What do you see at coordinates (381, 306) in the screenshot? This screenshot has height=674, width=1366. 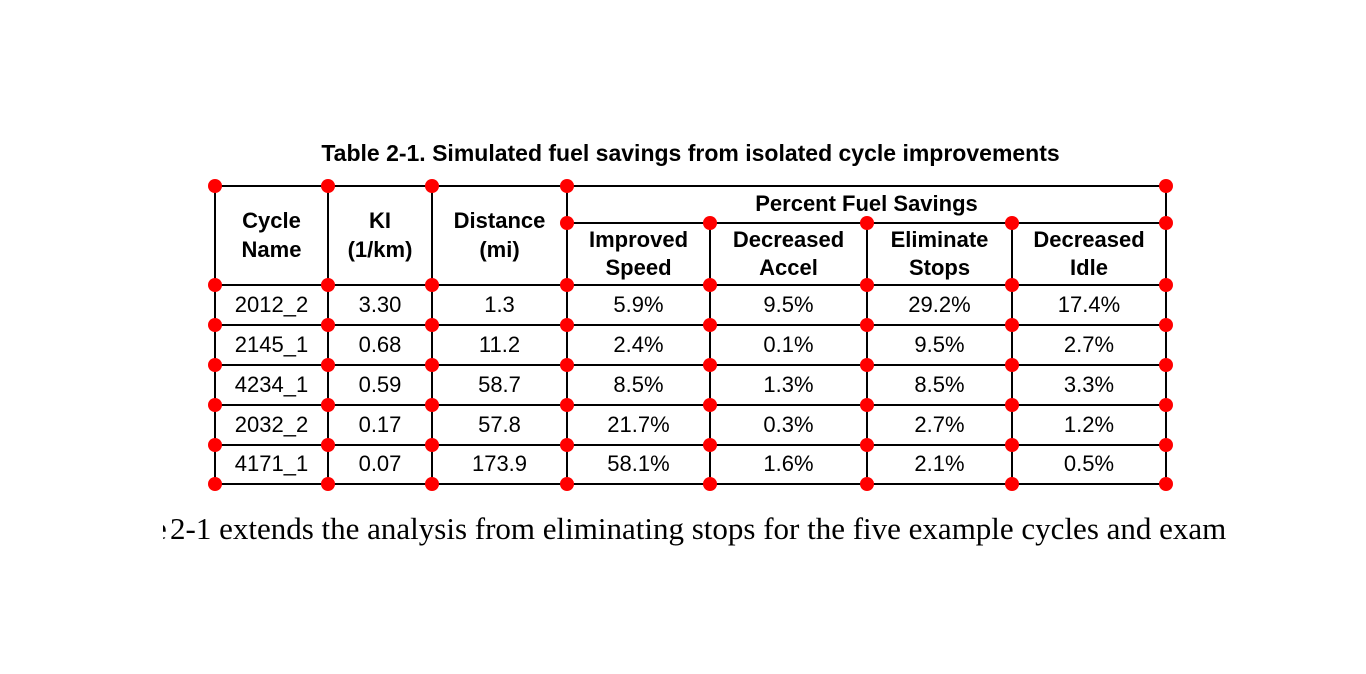 I see `table-cell: 3.30` at bounding box center [381, 306].